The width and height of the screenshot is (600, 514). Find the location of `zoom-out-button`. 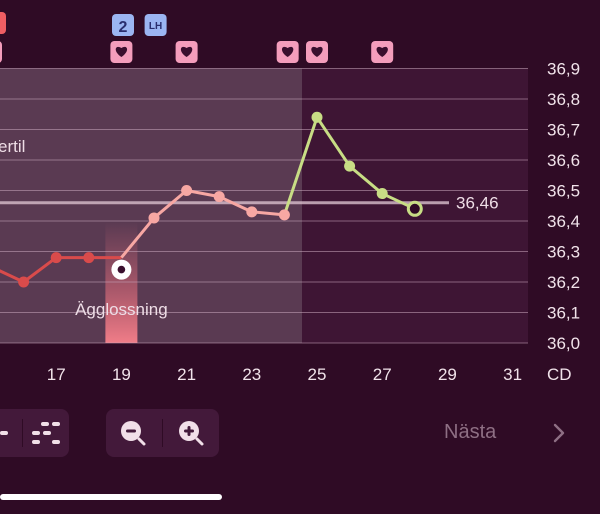

zoom-out-button is located at coordinates (133, 433).